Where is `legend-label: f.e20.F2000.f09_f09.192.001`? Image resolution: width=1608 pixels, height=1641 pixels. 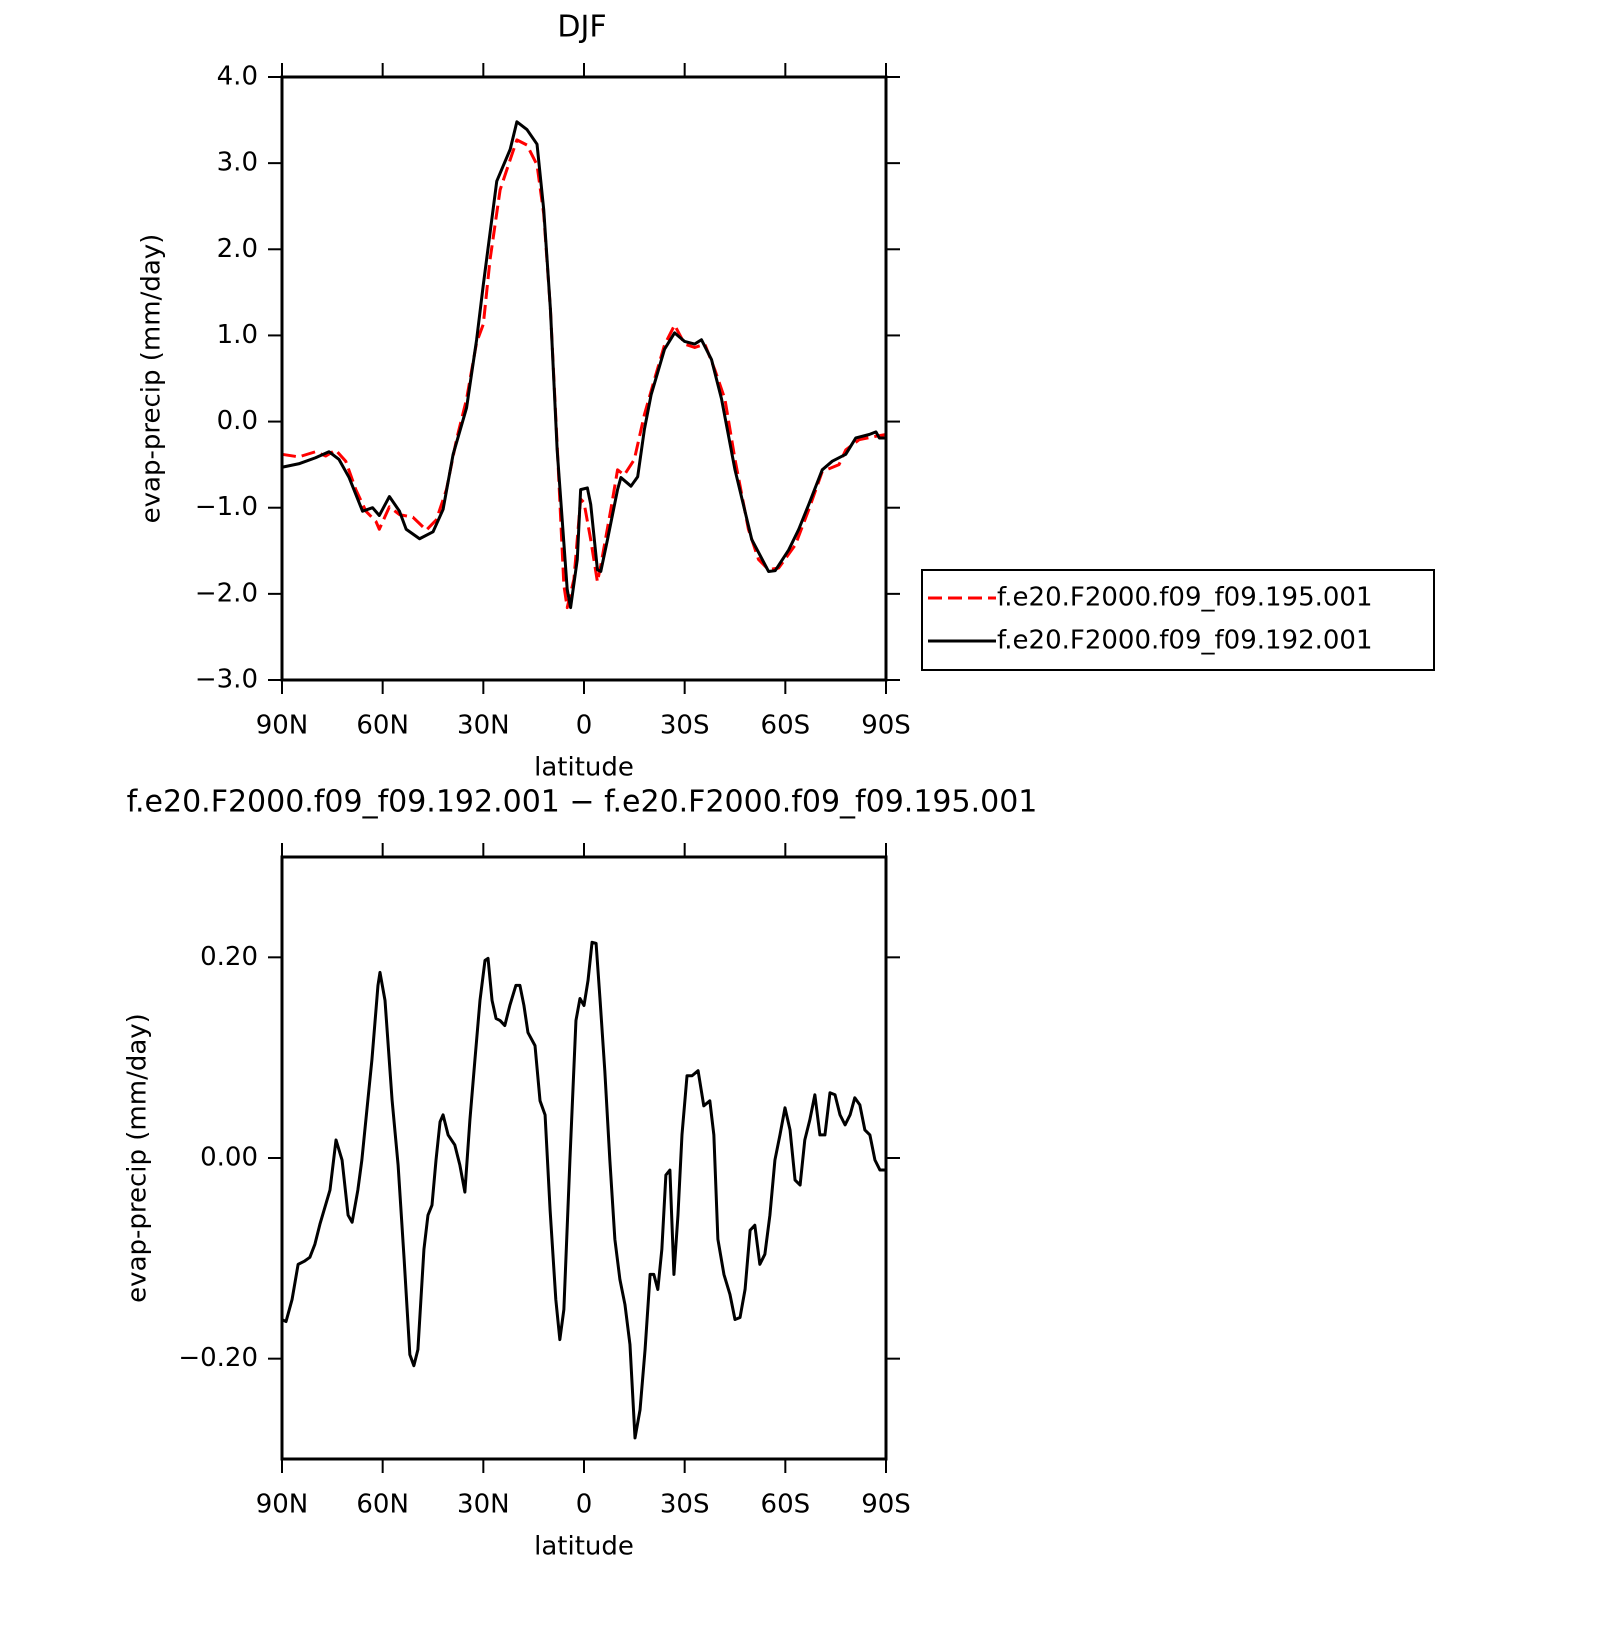 legend-label: f.e20.F2000.f09_f09.192.001 is located at coordinates (1185, 641).